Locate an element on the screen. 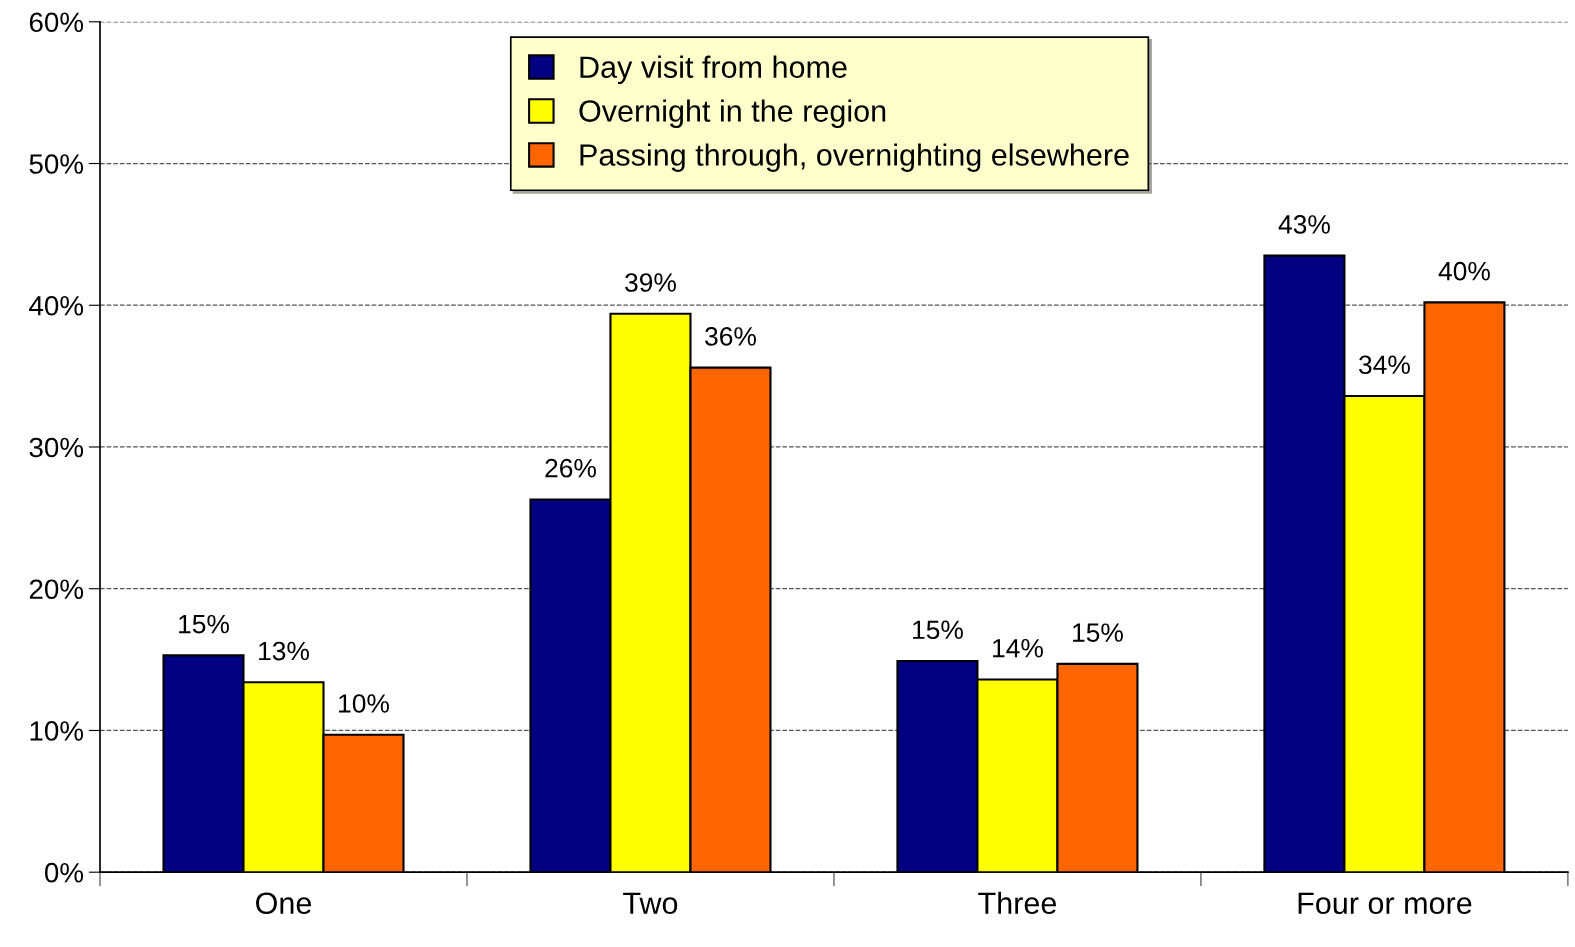 The width and height of the screenshot is (1575, 947). y-tick-label: 30% is located at coordinates (56, 447).